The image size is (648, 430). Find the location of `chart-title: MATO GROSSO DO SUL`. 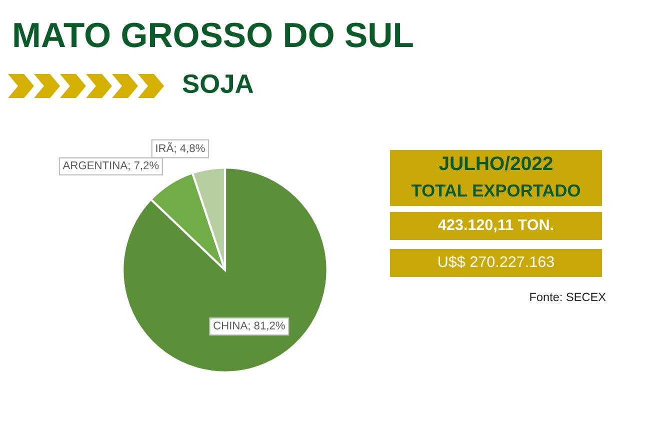

chart-title: MATO GROSSO DO SUL is located at coordinates (213, 35).